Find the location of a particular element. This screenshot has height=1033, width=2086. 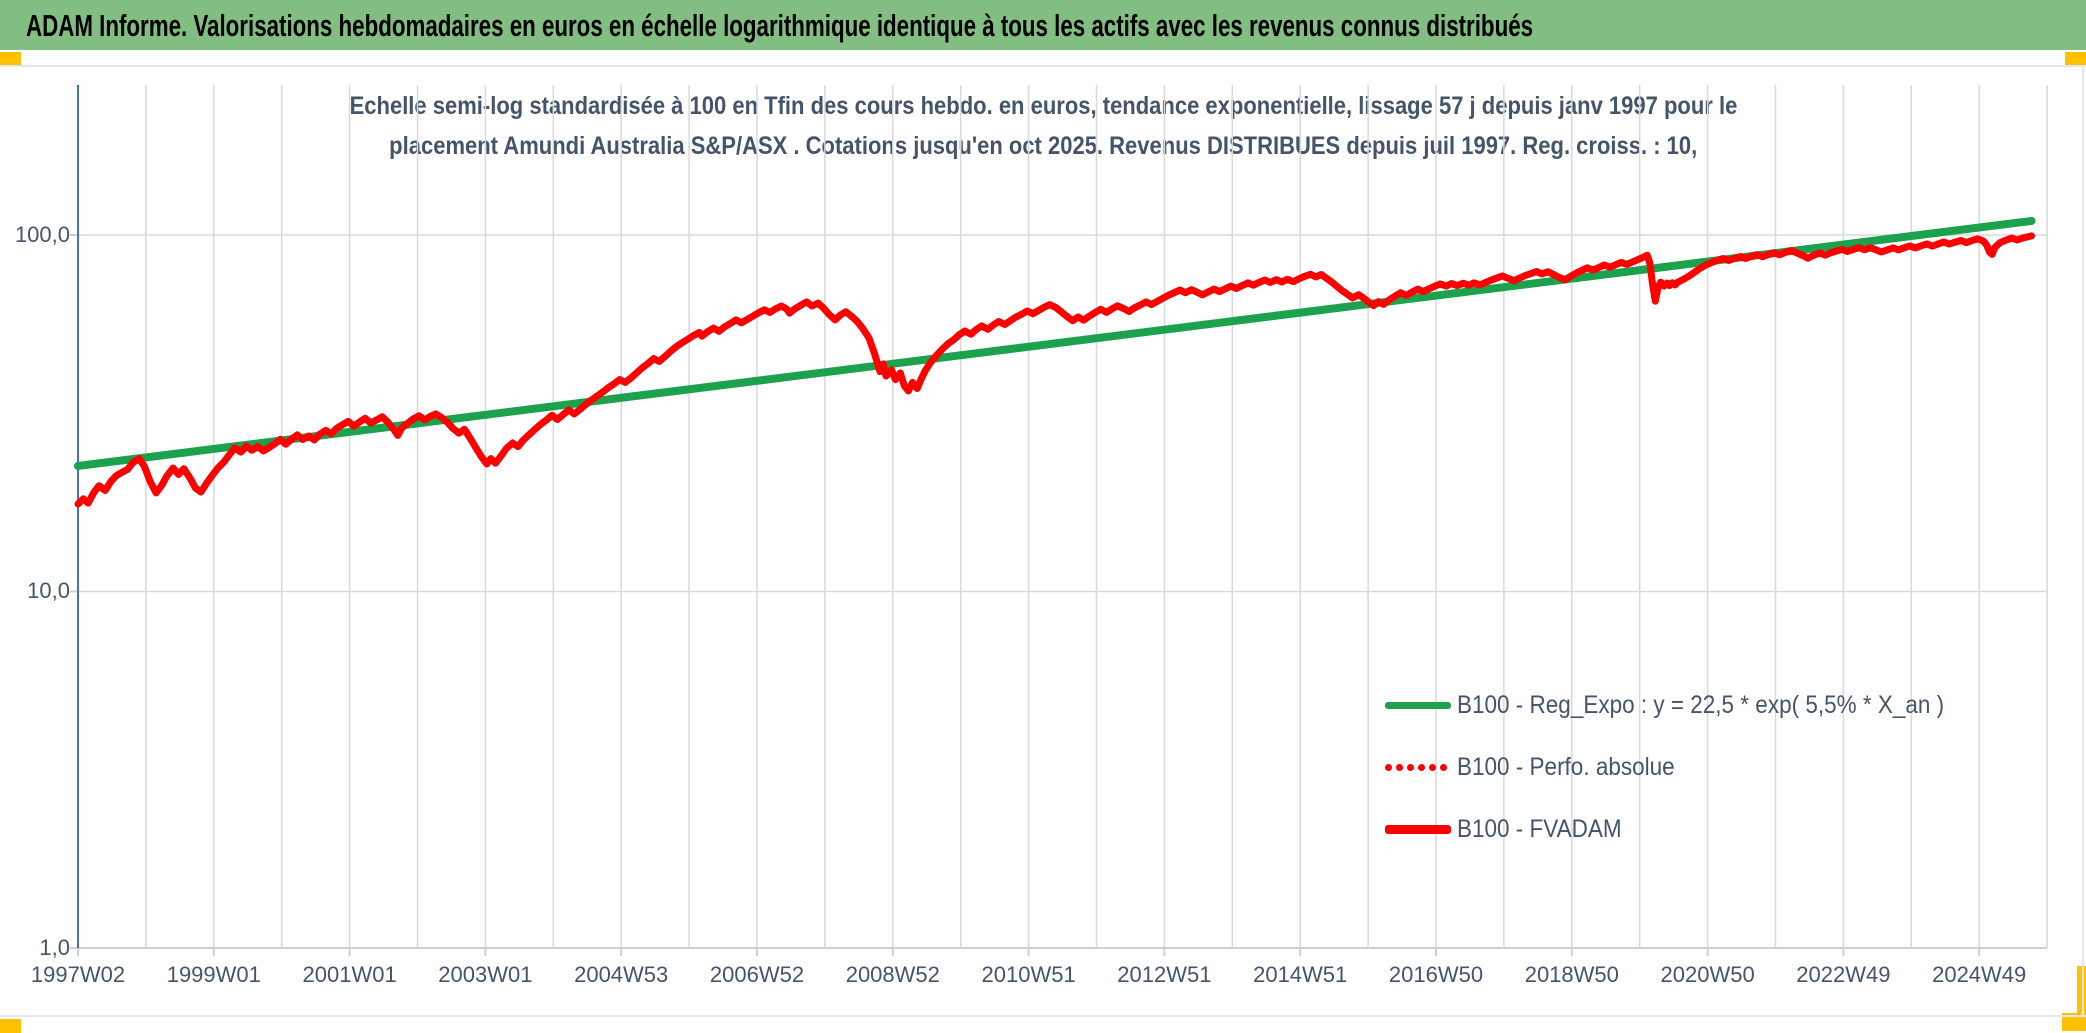

accent-square-top-left is located at coordinates (10, 58).